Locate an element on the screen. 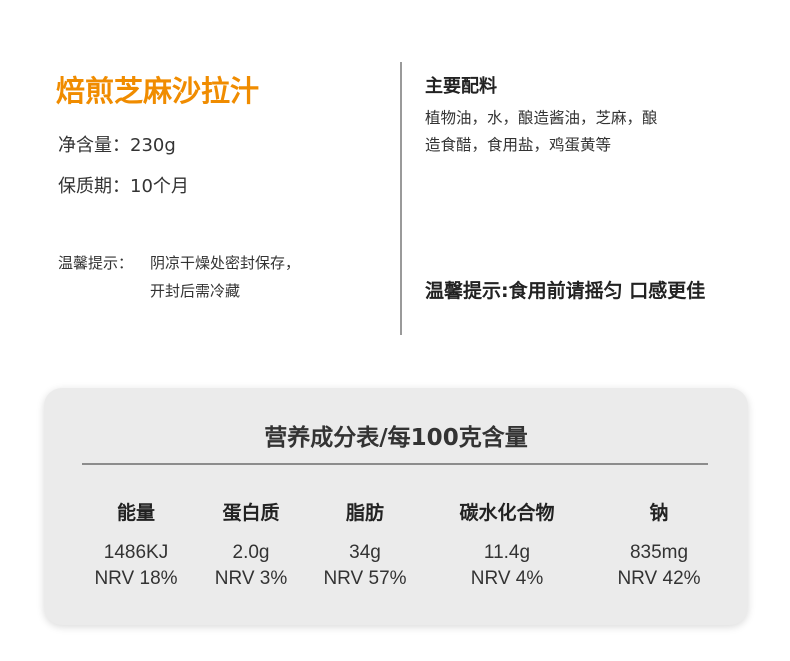 The image size is (790, 661). nutrient-name: 碳水化合物 is located at coordinates (507, 513).